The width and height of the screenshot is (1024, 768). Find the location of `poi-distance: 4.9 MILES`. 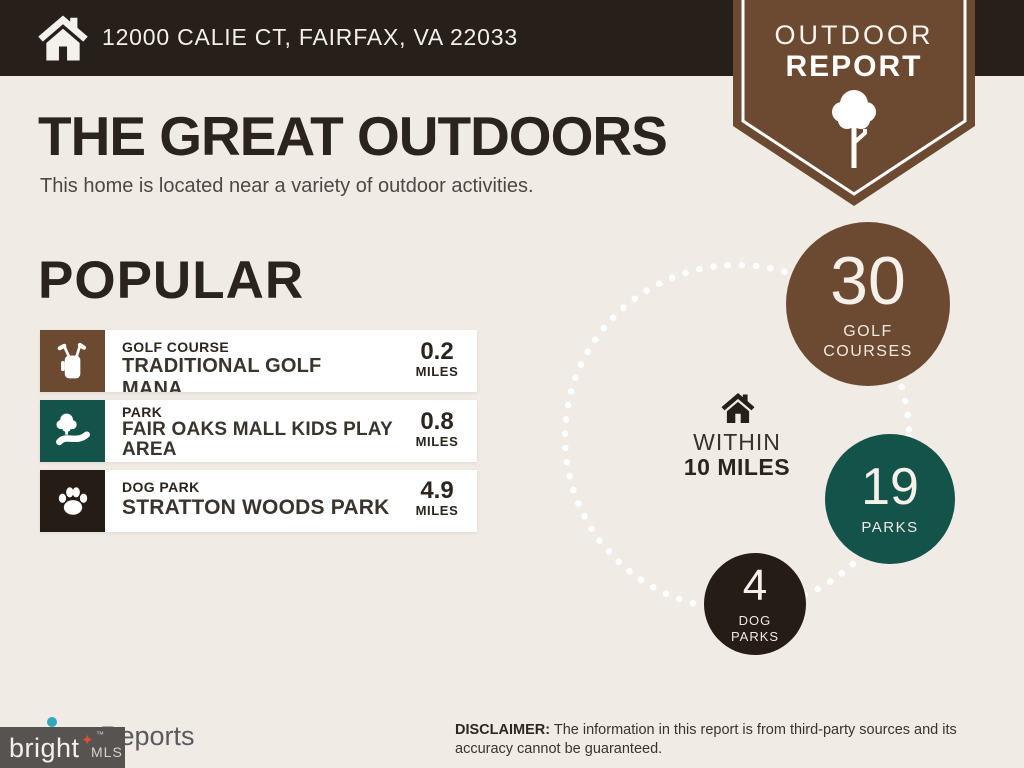

poi-distance: 4.9 MILES is located at coordinates (437, 501).